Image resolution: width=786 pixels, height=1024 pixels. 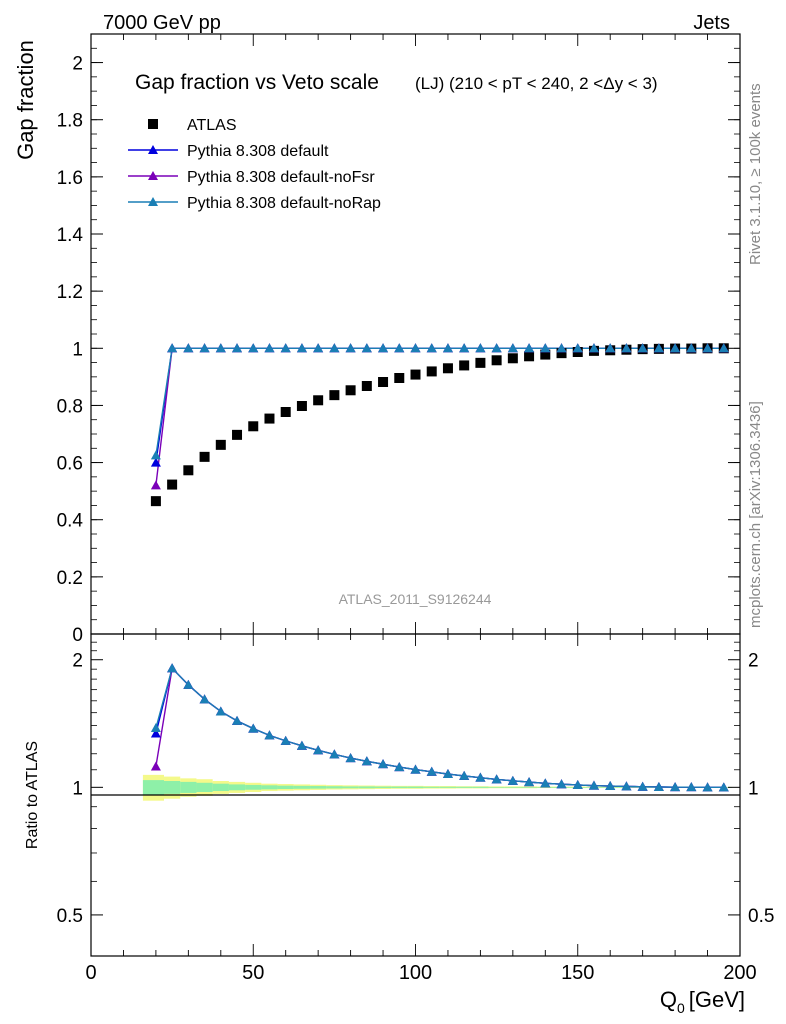 I want to click on data-point-pythia-8-308-default, so click(x=155, y=462).